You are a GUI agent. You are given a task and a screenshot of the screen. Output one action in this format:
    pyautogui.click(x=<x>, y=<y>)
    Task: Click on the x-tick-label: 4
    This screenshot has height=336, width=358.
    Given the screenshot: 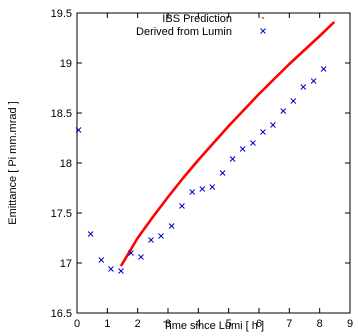 What is the action you would take?
    pyautogui.click(x=198, y=324)
    